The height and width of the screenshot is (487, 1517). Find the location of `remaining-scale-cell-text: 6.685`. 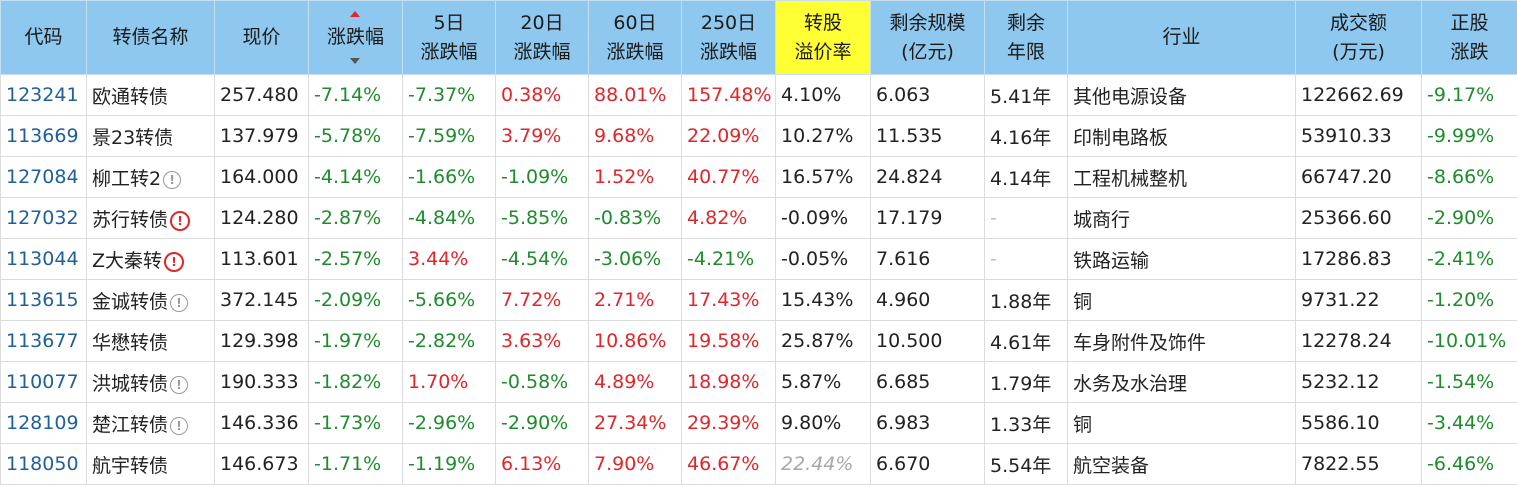

remaining-scale-cell-text: 6.685 is located at coordinates (903, 382).